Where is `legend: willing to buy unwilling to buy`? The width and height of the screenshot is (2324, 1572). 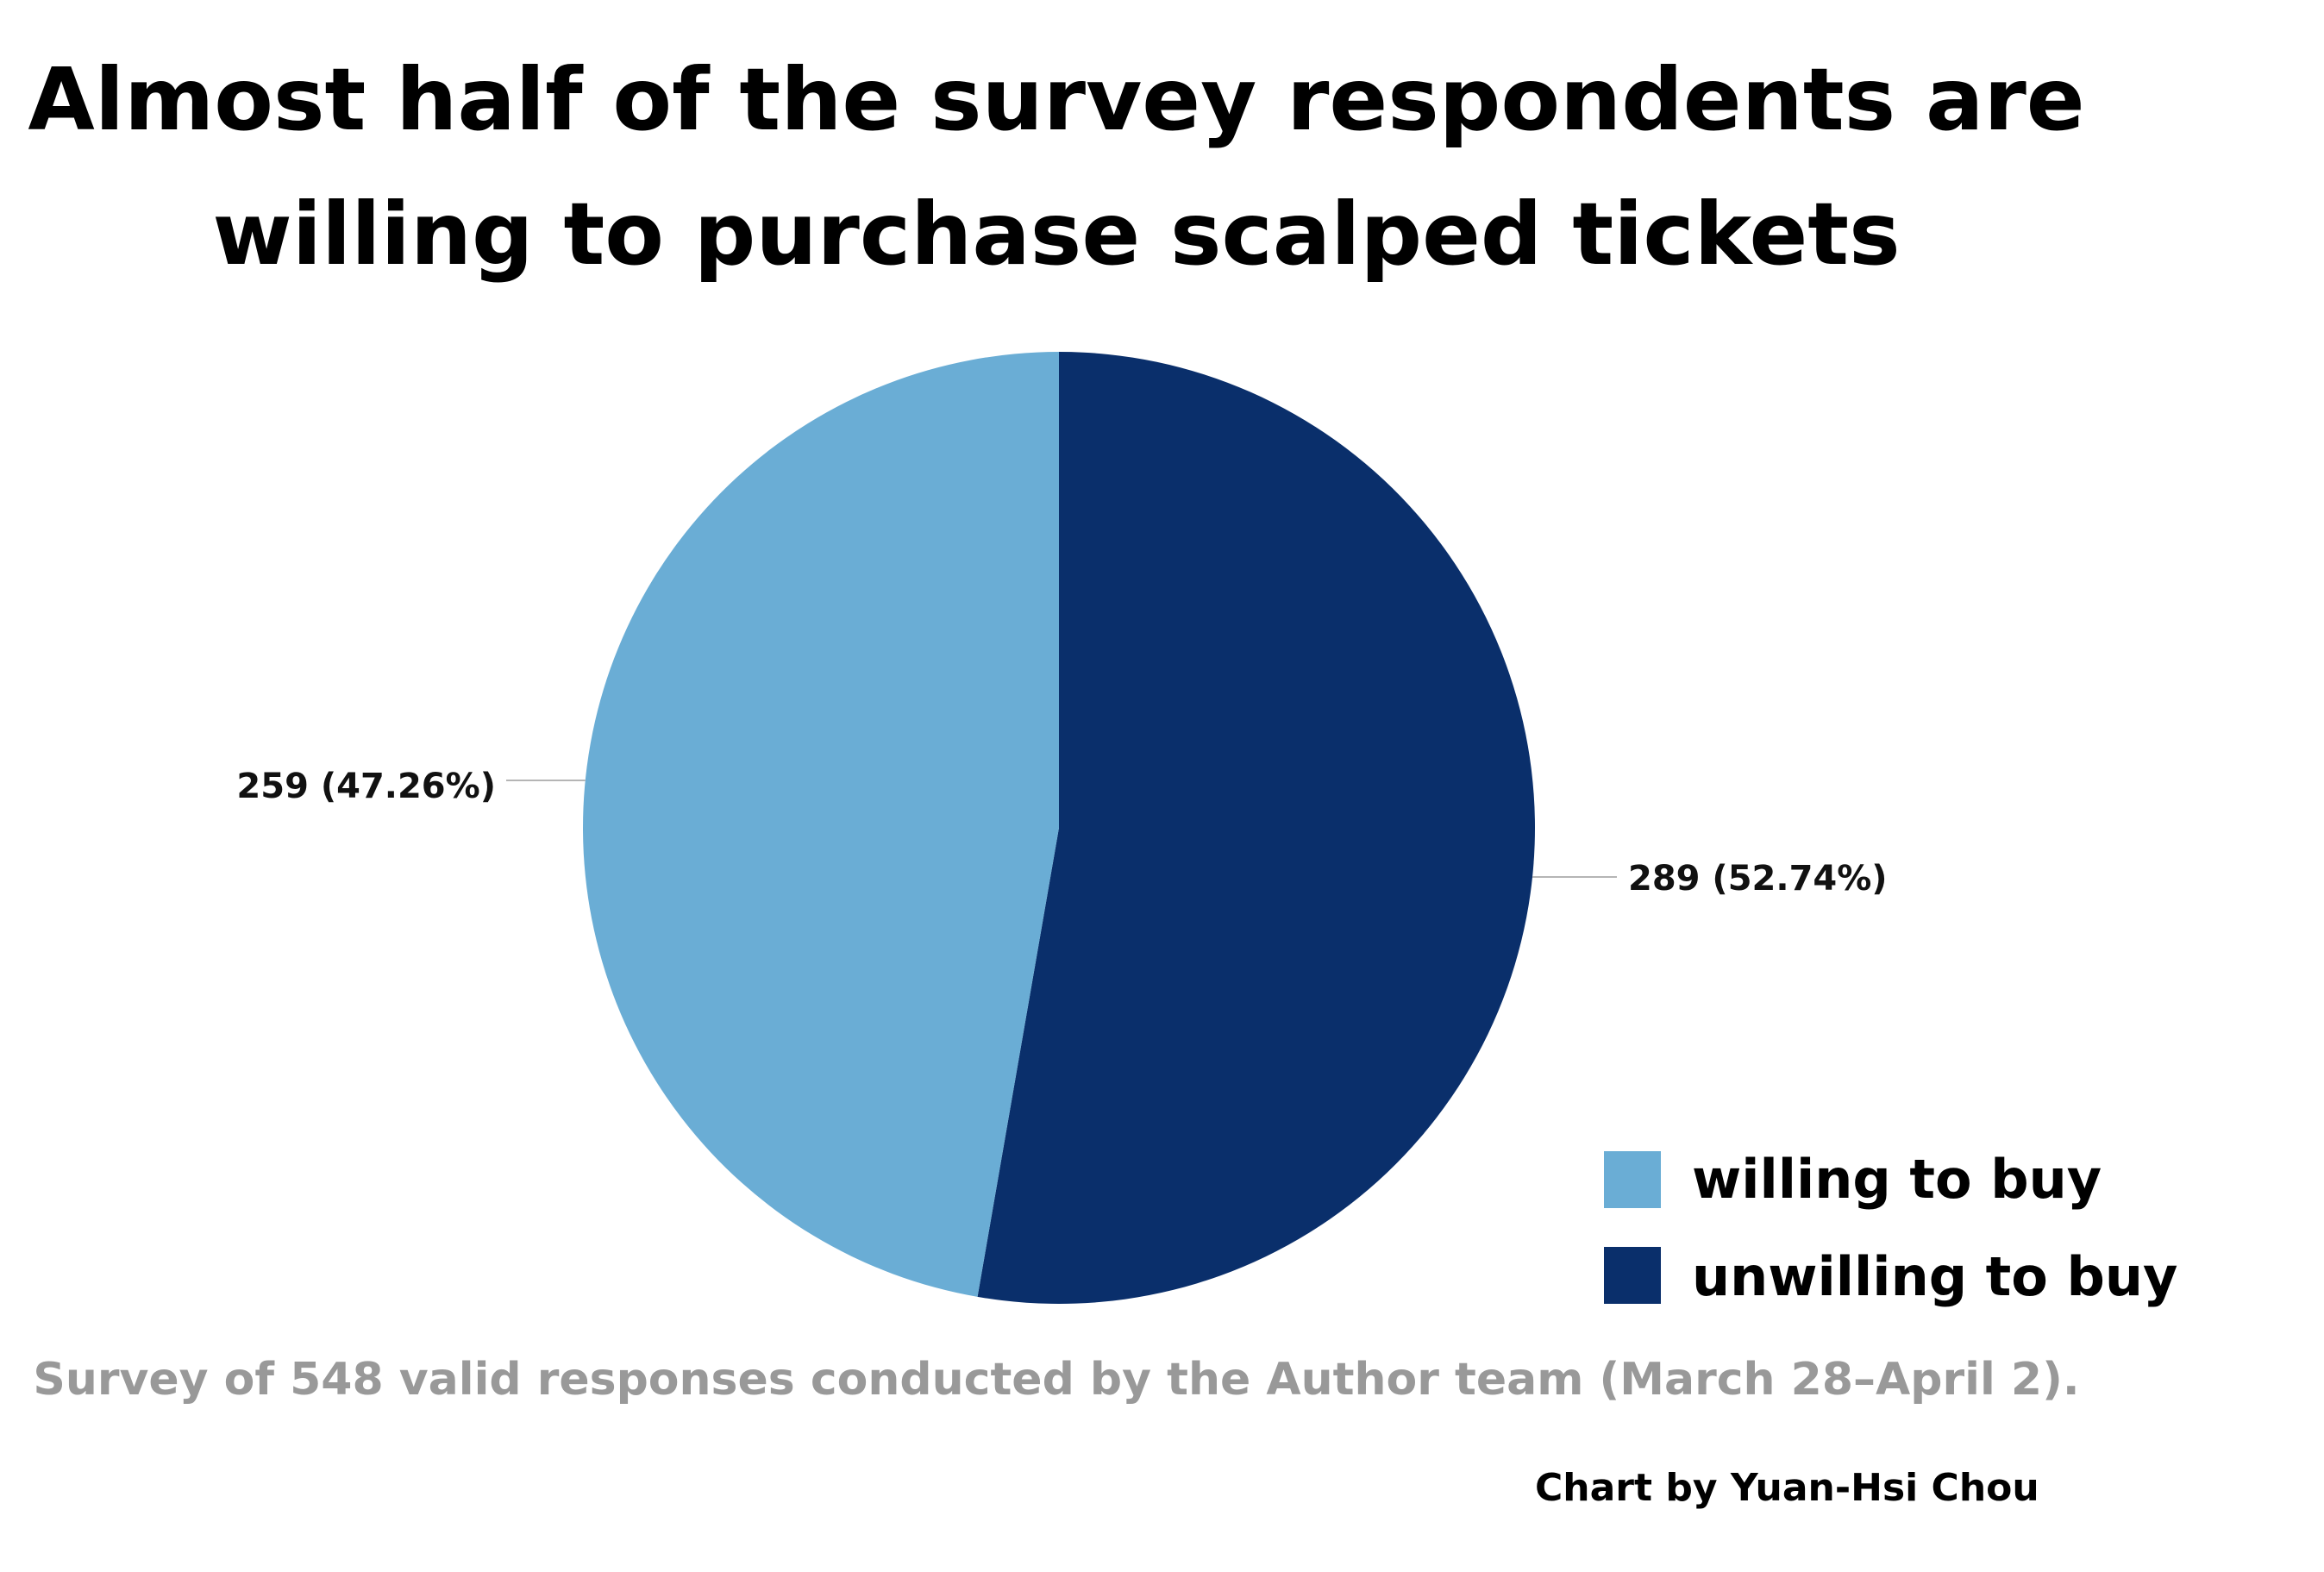
legend: willing to buy unwilling to buy is located at coordinates (1890, 1228).